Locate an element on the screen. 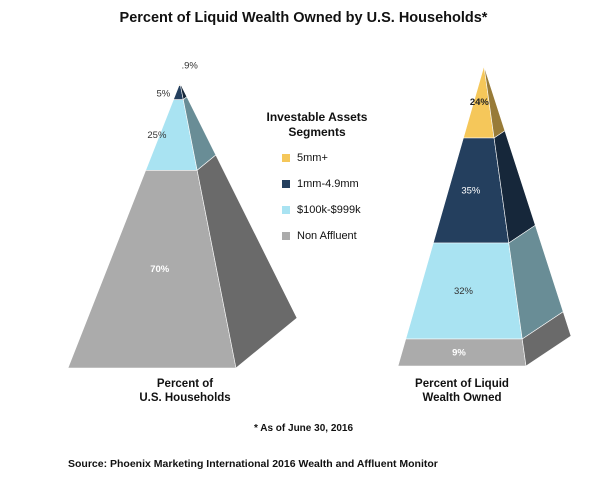  legend-swatch-100k-999k is located at coordinates (286, 210).